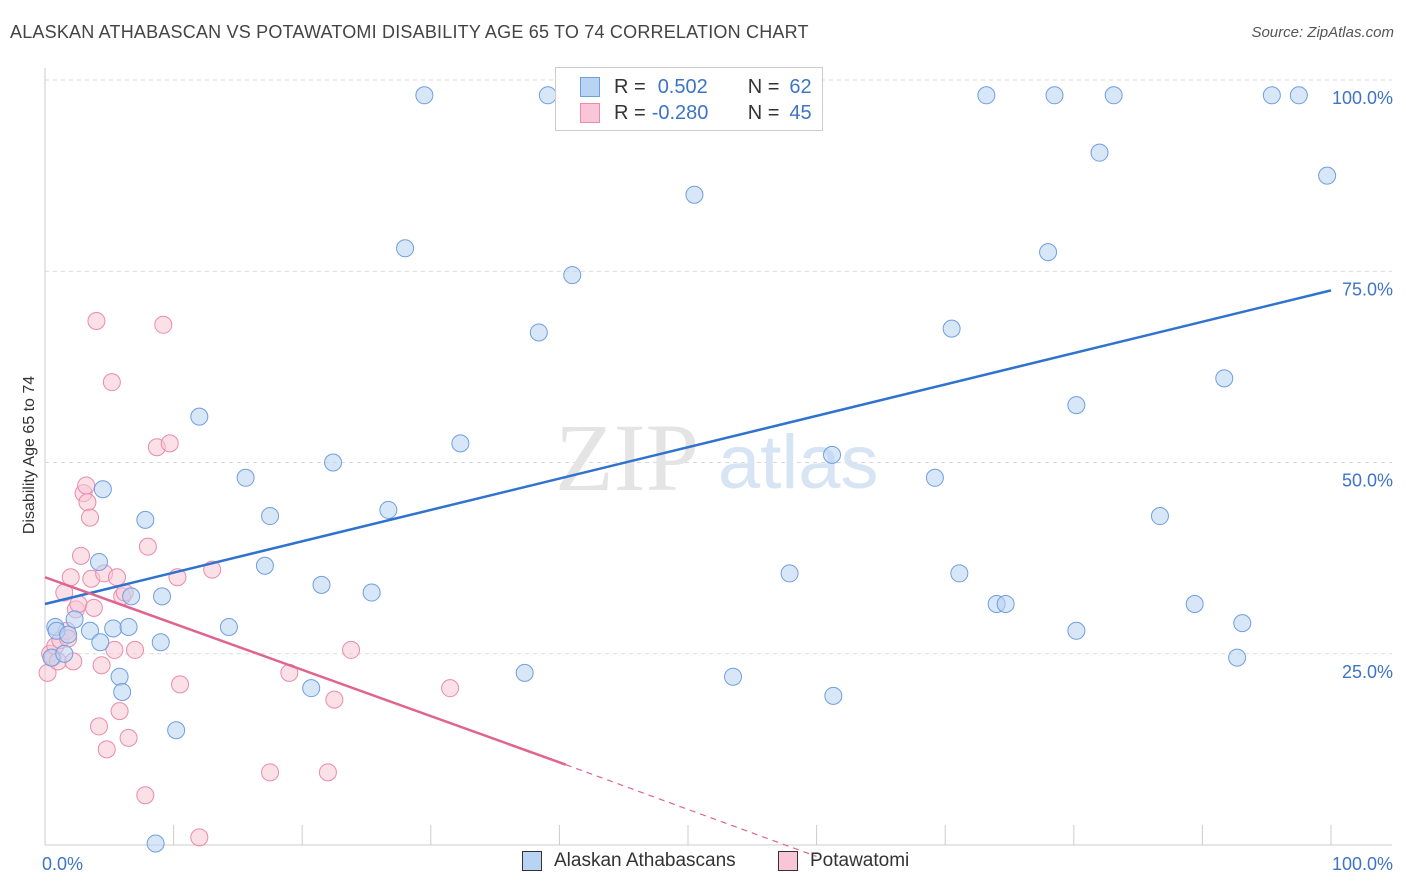  Describe the element at coordinates (590, 87) in the screenshot. I see `legend-swatch-athabascan` at that location.